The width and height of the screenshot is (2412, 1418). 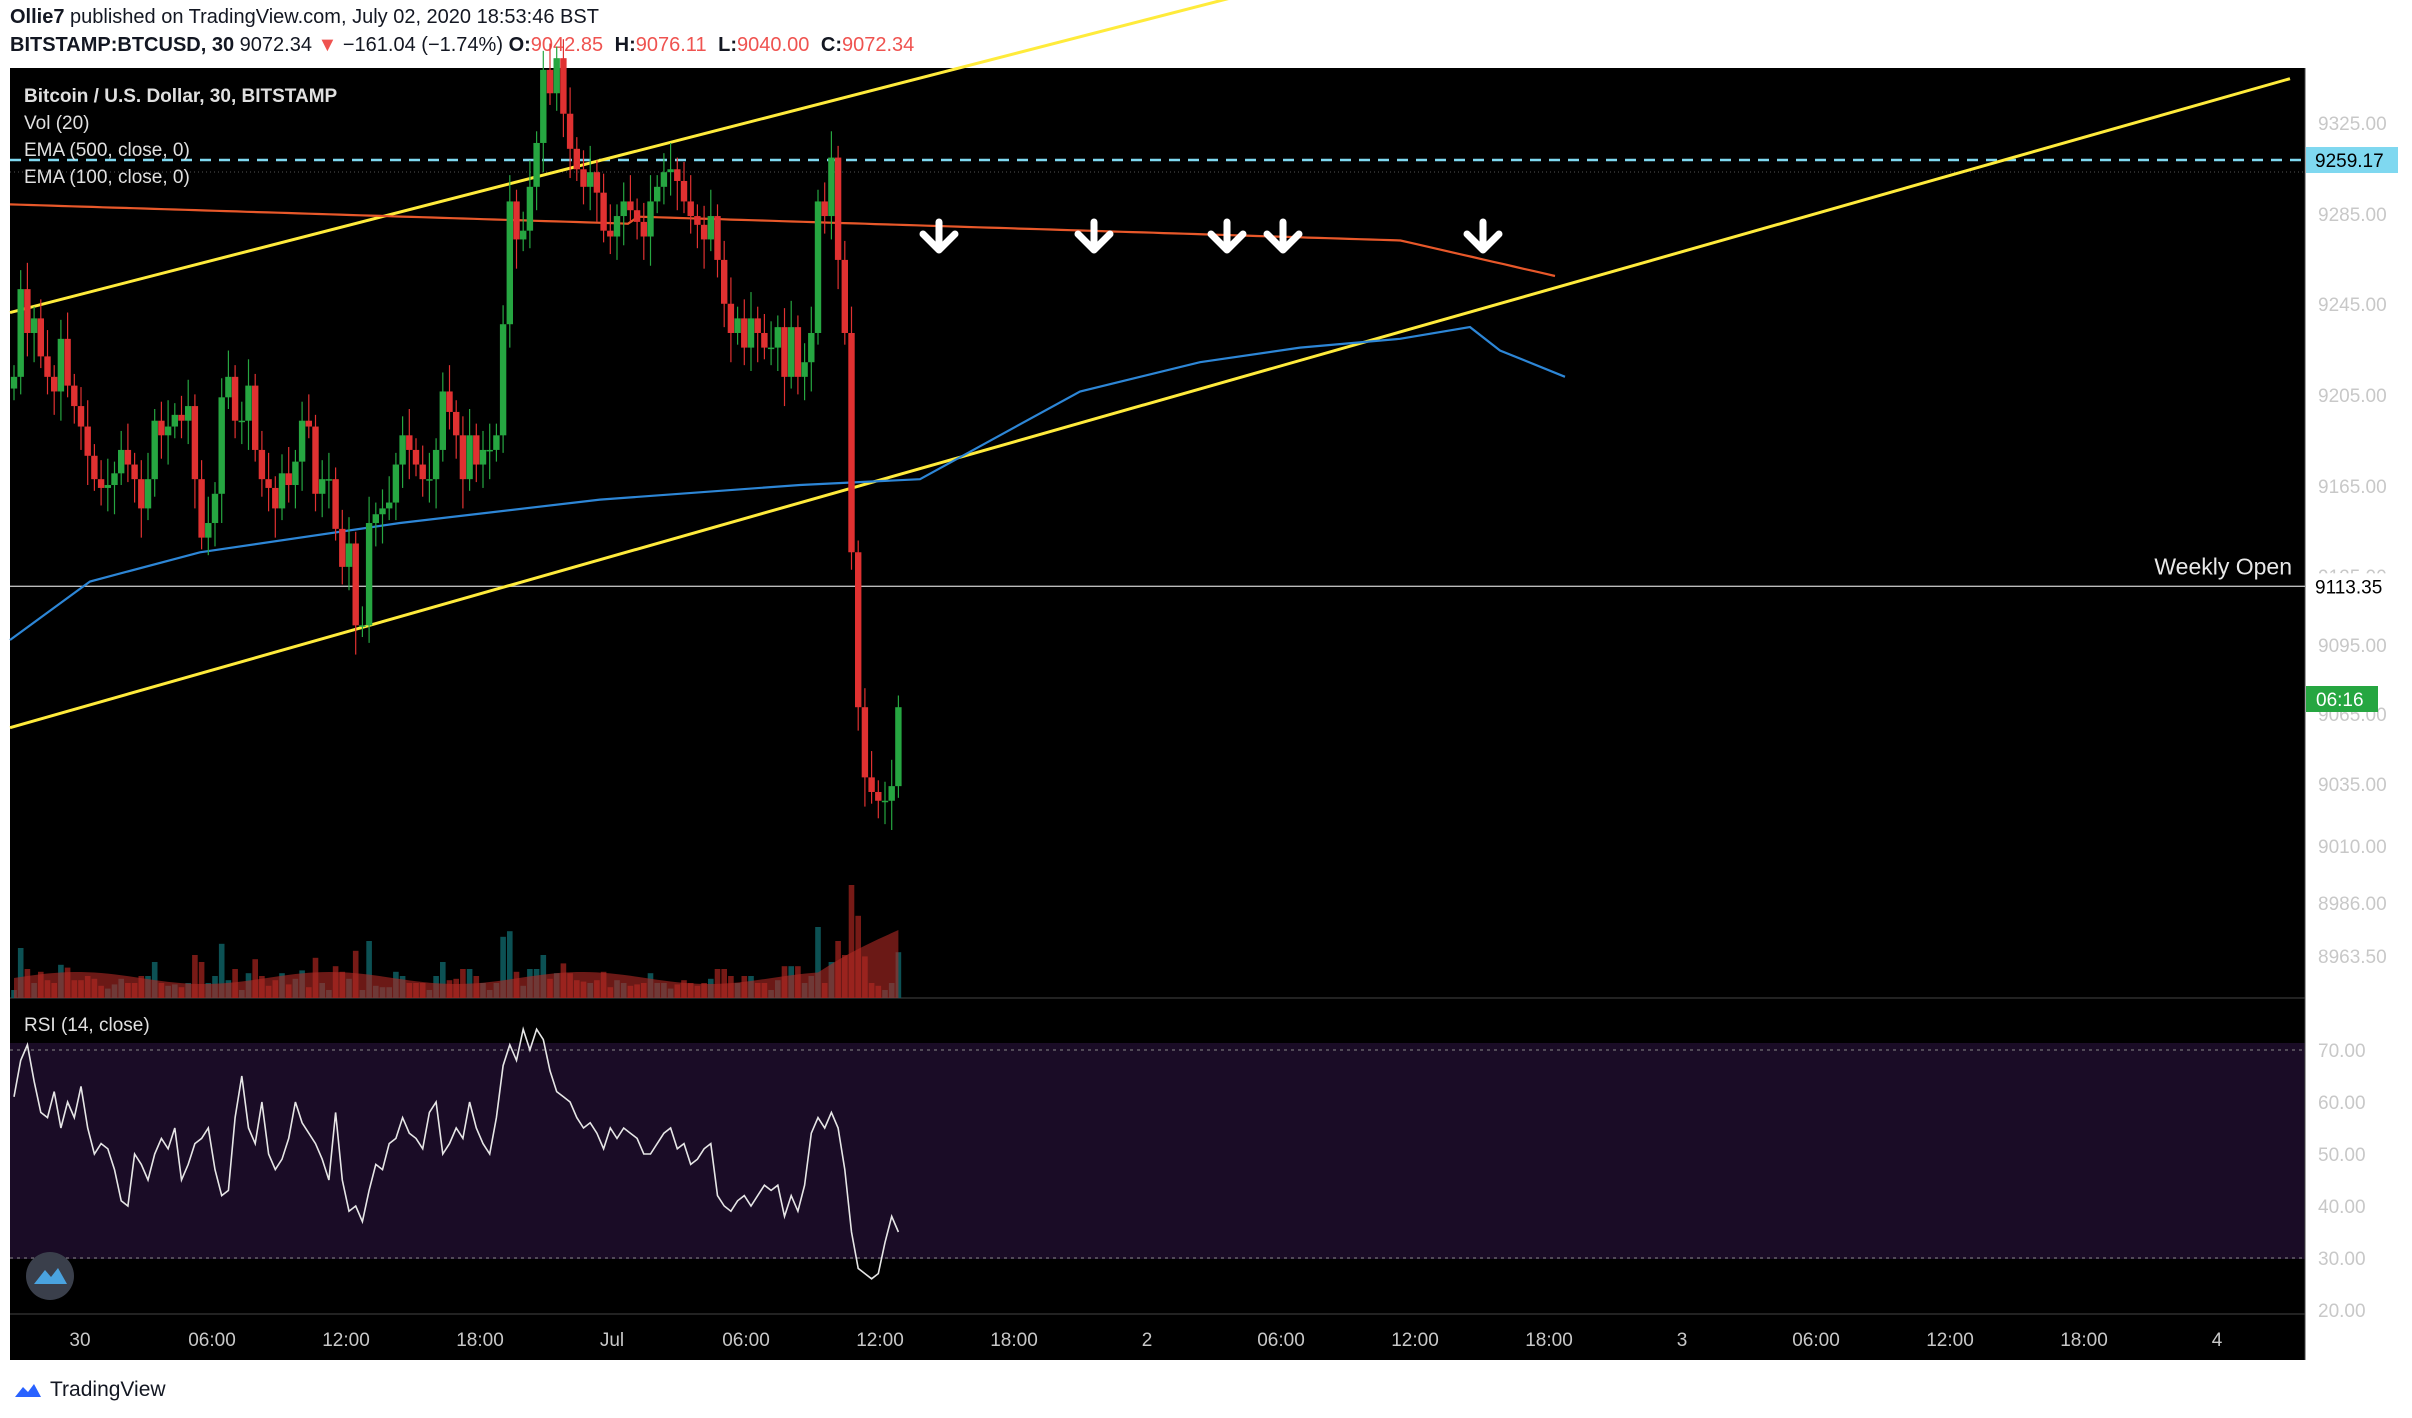 I want to click on time-tick-label: 3, so click(x=1682, y=1340).